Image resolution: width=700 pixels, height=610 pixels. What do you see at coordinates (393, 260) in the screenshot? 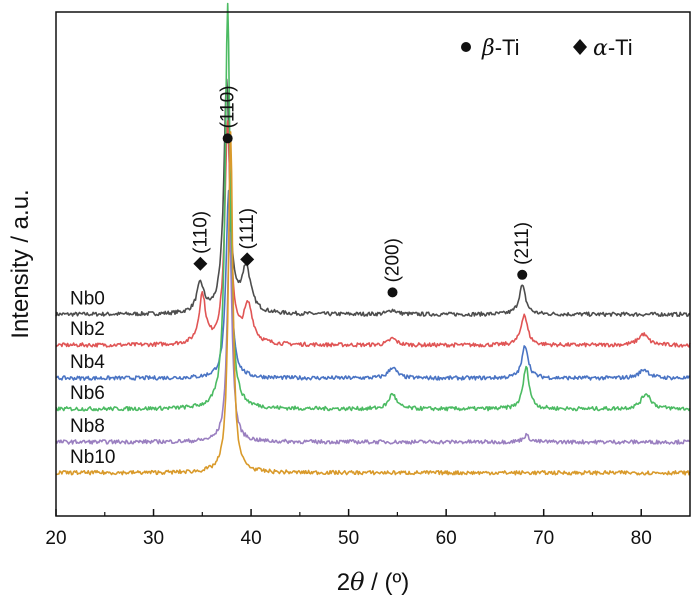
I see `peak-label: (200)` at bounding box center [393, 260].